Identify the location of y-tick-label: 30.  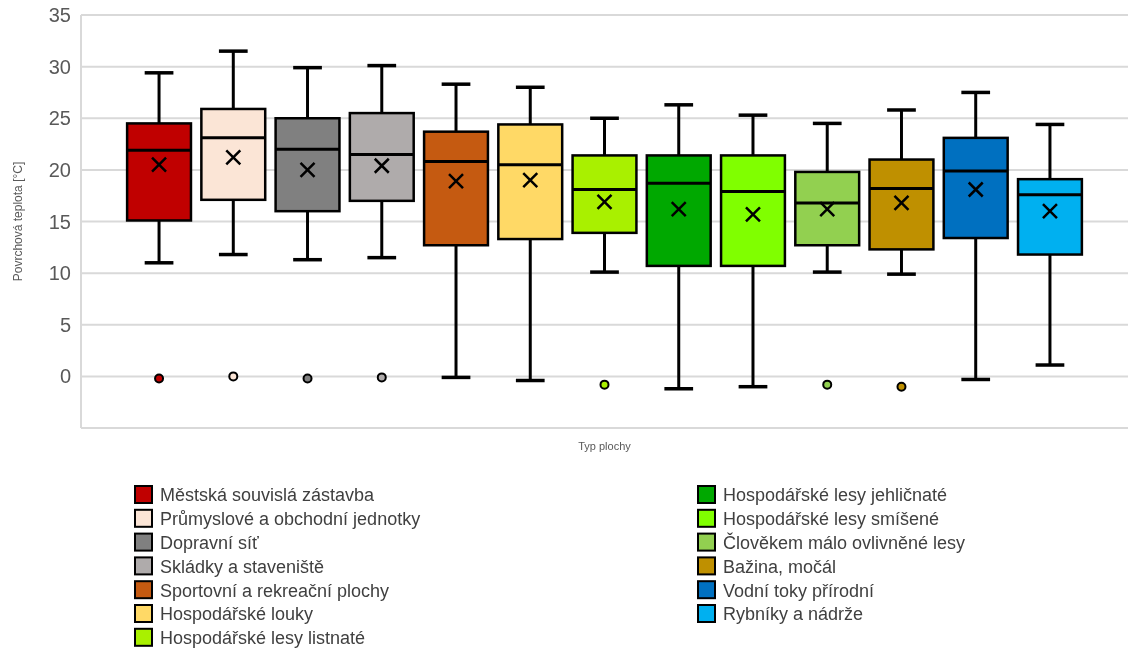
(59, 66).